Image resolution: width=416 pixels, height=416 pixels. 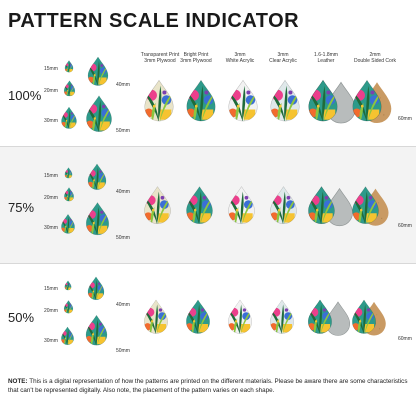 What do you see at coordinates (283, 58) in the screenshot?
I see `column-header-clear-acrylic: 3mm Clear Acrylic` at bounding box center [283, 58].